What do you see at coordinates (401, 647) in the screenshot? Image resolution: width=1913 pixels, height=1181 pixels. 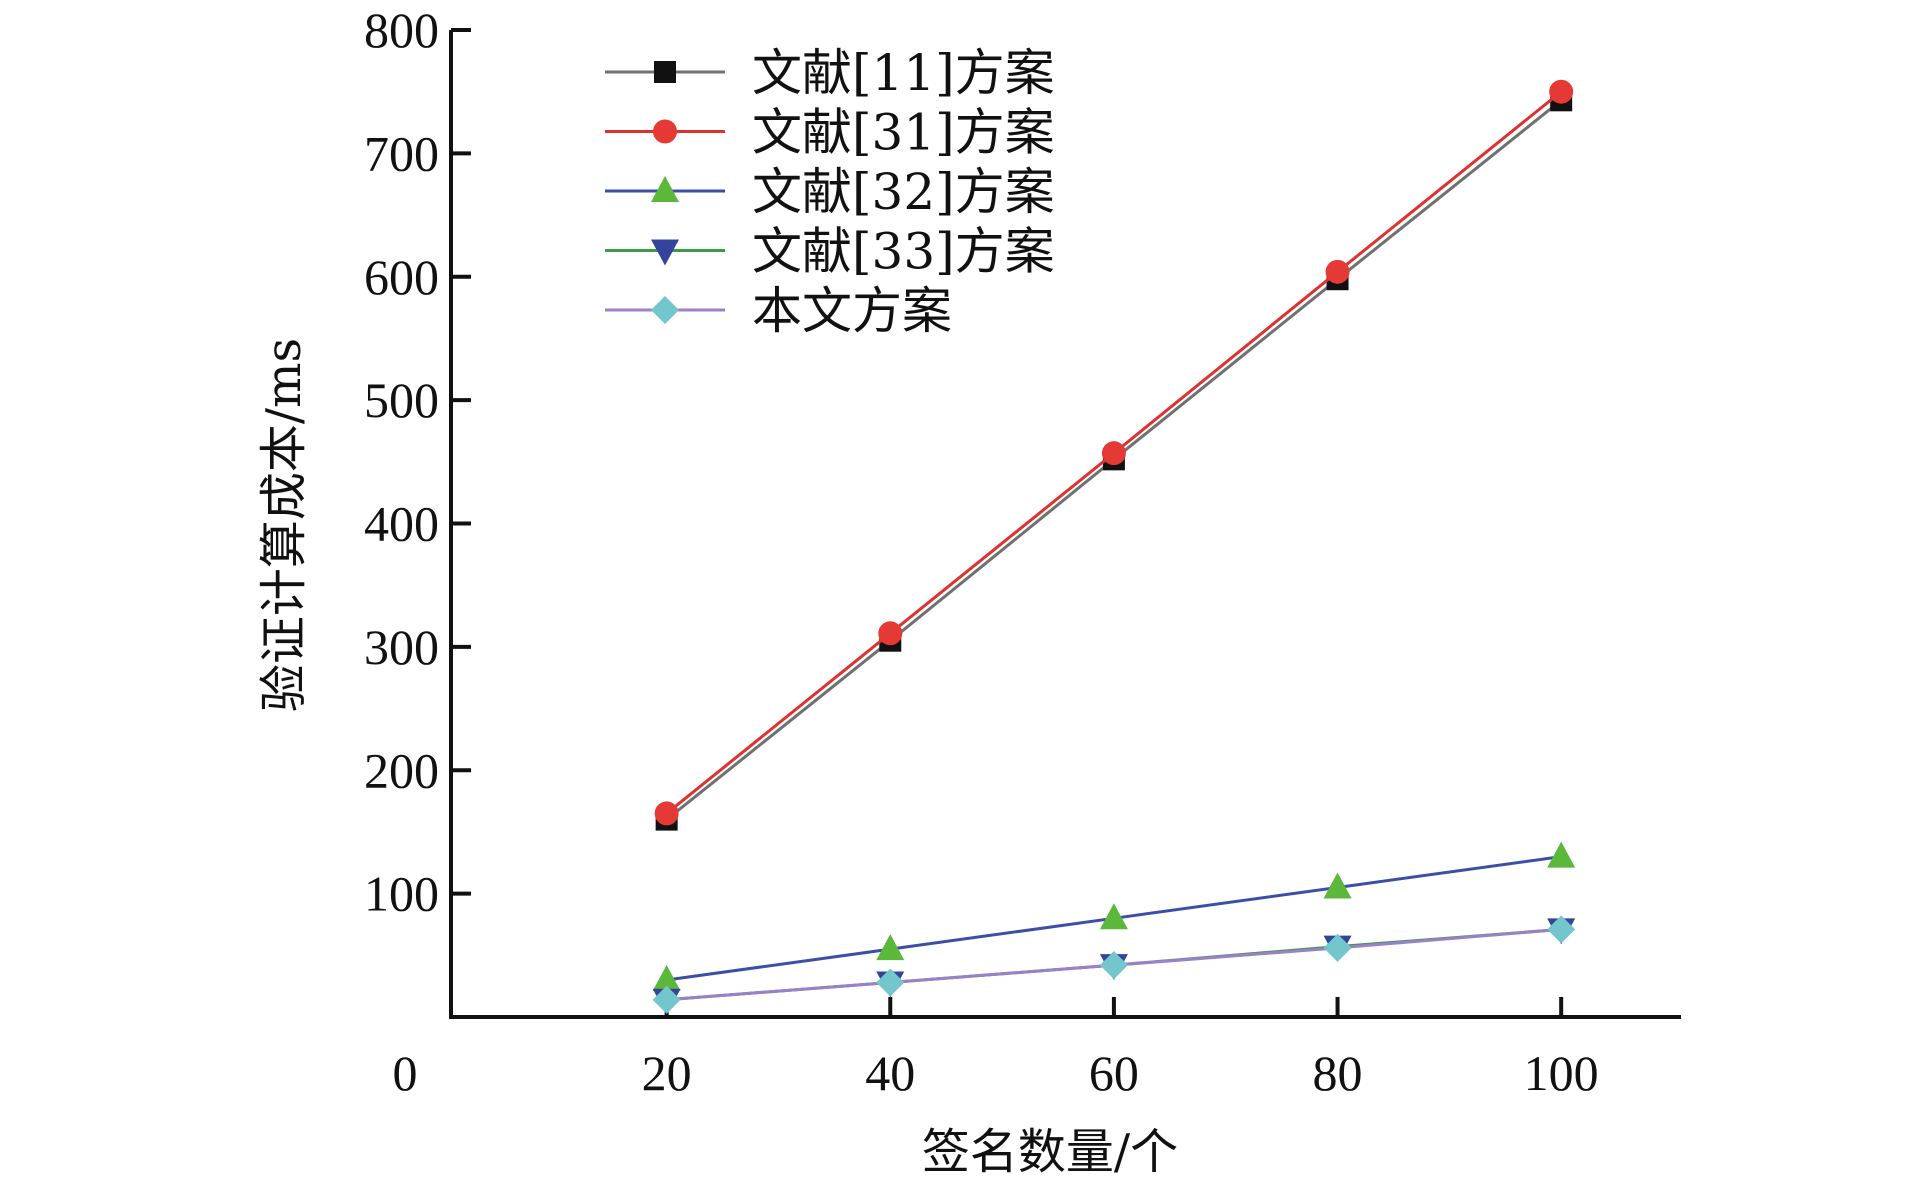 I see `y-tick-label: 300` at bounding box center [401, 647].